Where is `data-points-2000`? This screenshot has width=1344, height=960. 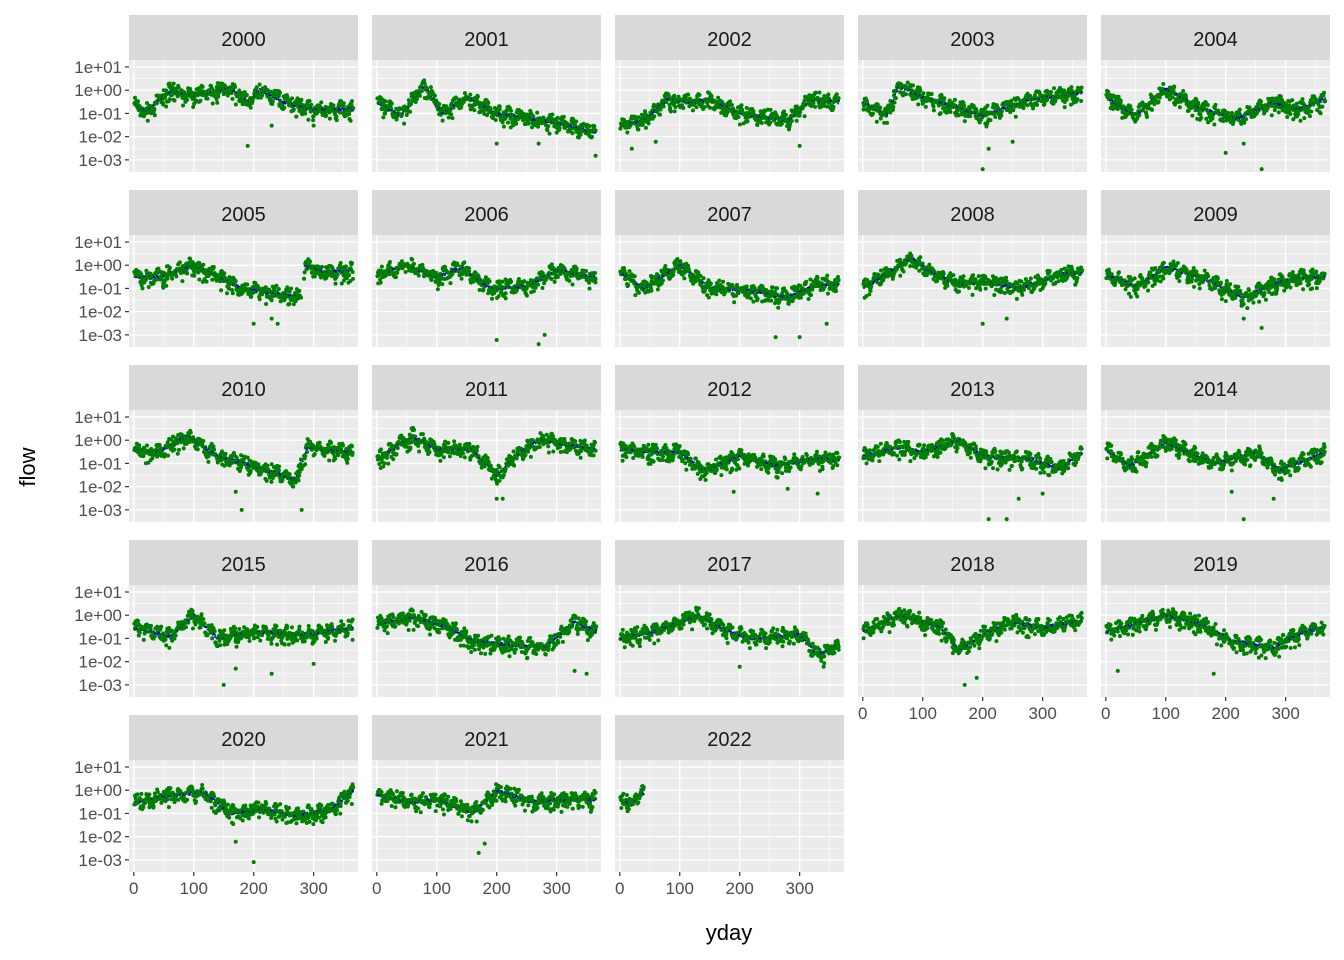 data-points-2000 is located at coordinates (244, 114).